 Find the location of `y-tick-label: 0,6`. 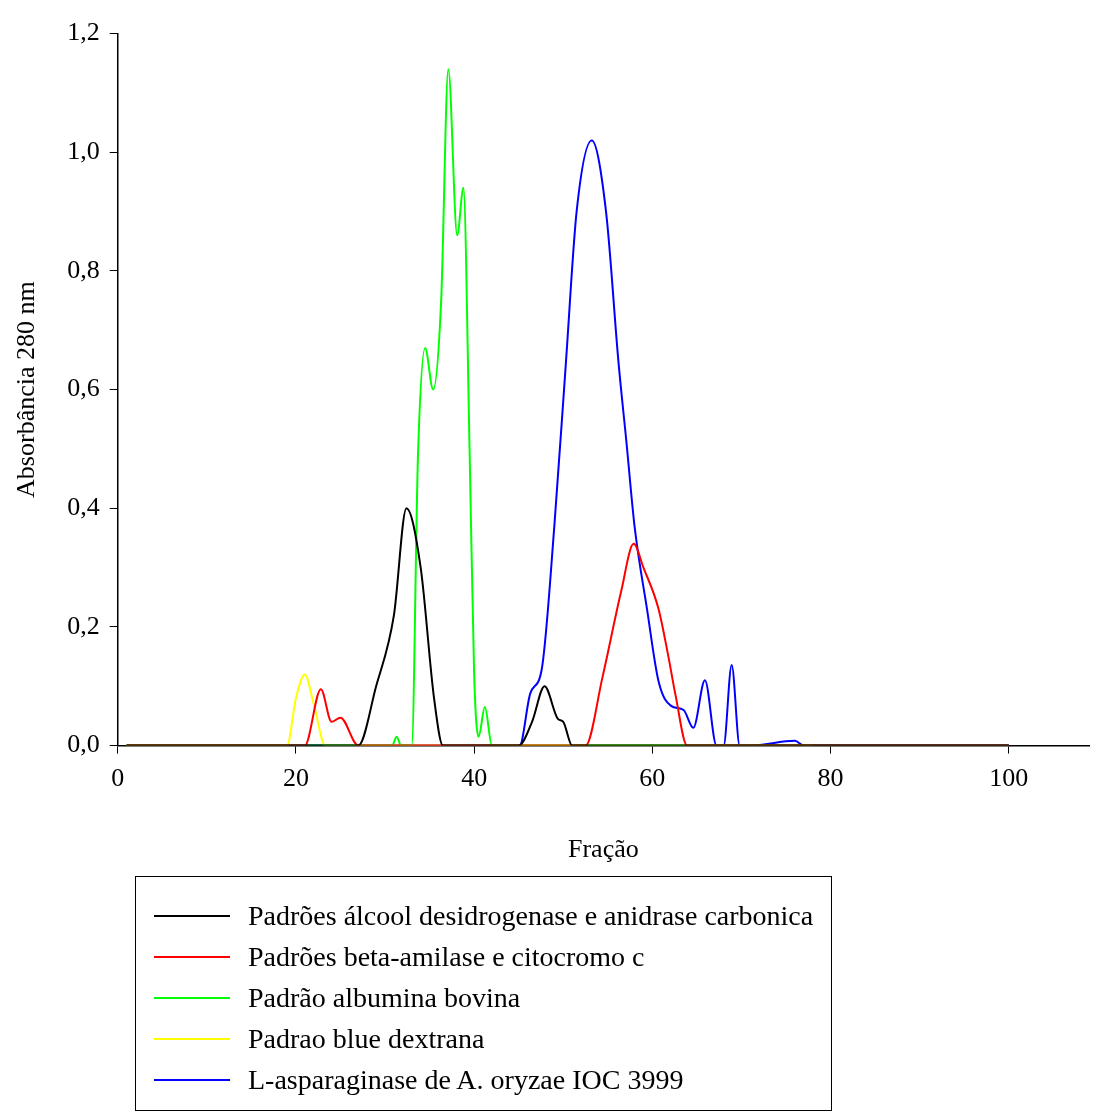

y-tick-label: 0,6 is located at coordinates (83, 388).